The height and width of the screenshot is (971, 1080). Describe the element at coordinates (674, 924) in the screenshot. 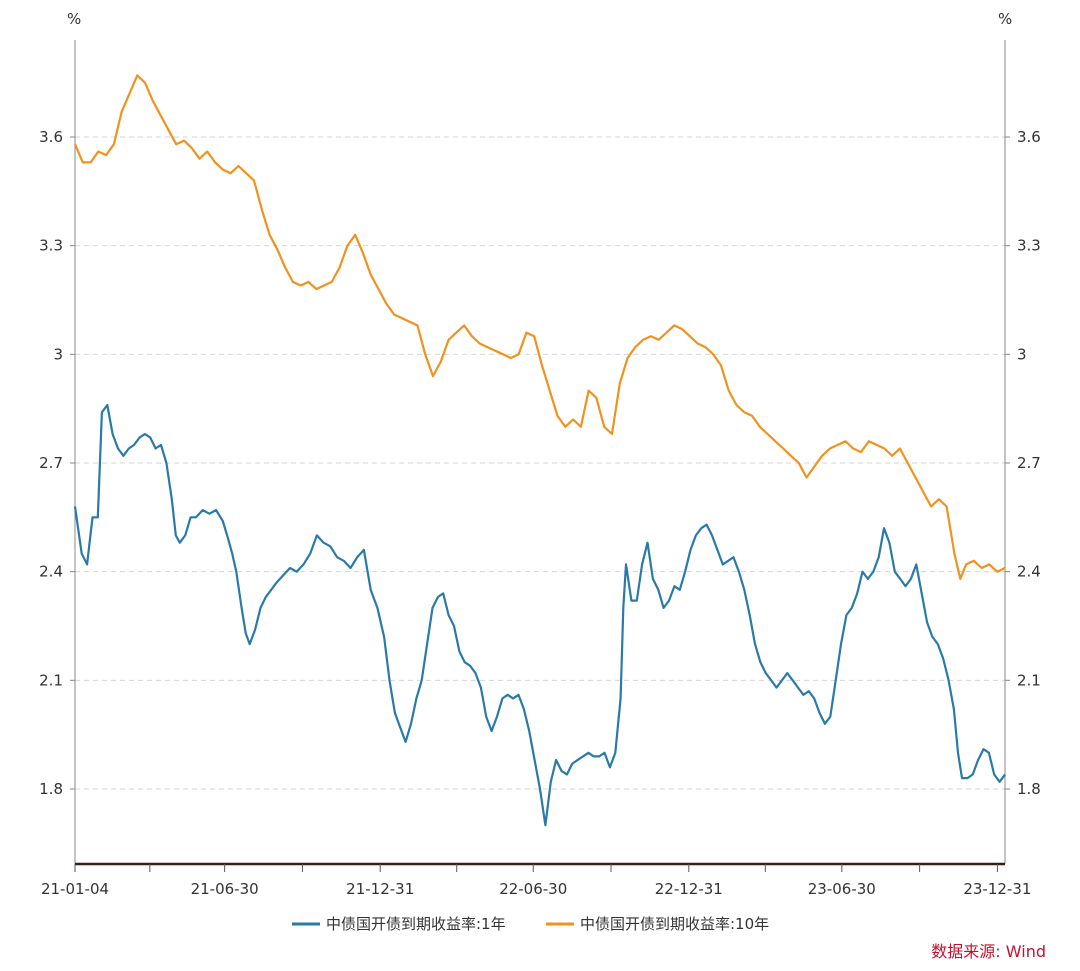

I see `legend-label-10y: 中债国开债到期收益率:10年` at that location.